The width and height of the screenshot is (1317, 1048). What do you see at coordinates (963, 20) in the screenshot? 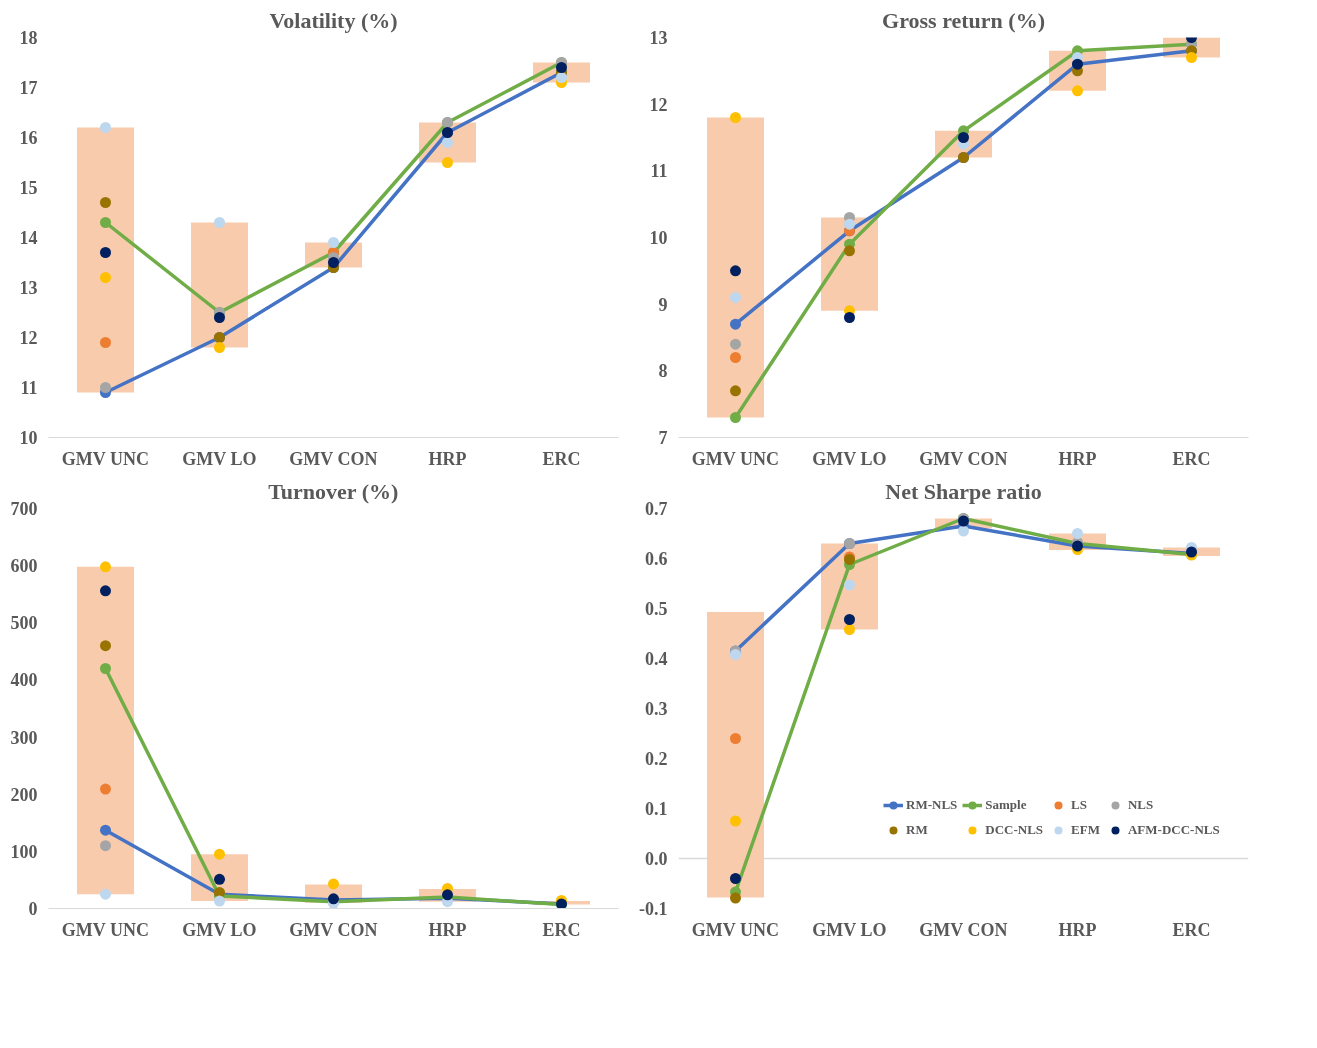
I see `chart-title: Gross return (%)` at bounding box center [963, 20].